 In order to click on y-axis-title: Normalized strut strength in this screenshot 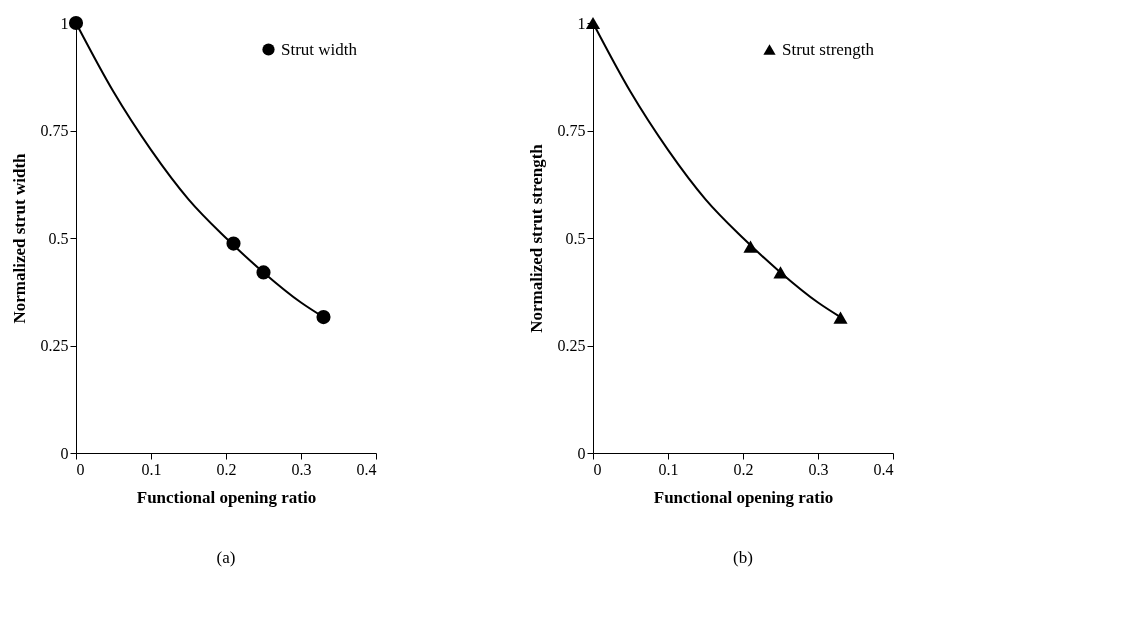, I will do `click(536, 238)`.